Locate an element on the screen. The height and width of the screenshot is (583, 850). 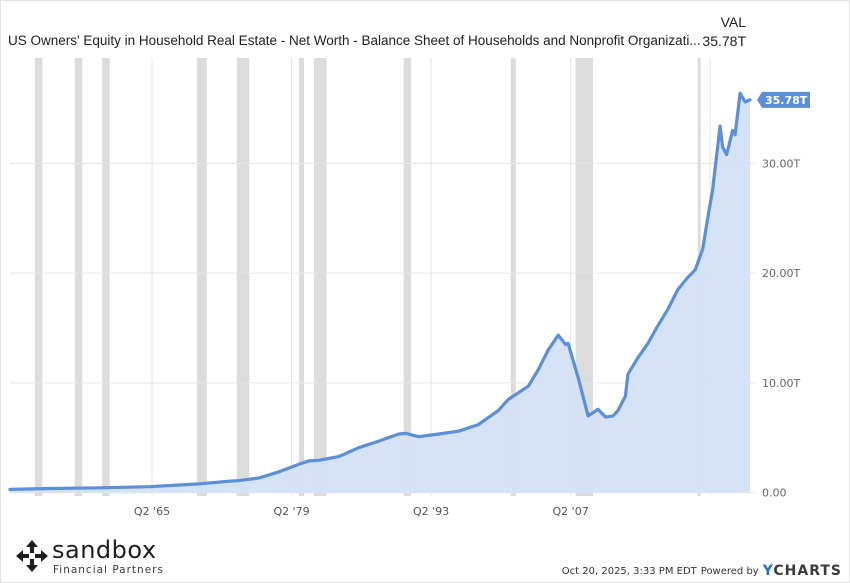
y-tick-label: 0.00 is located at coordinates (774, 493).